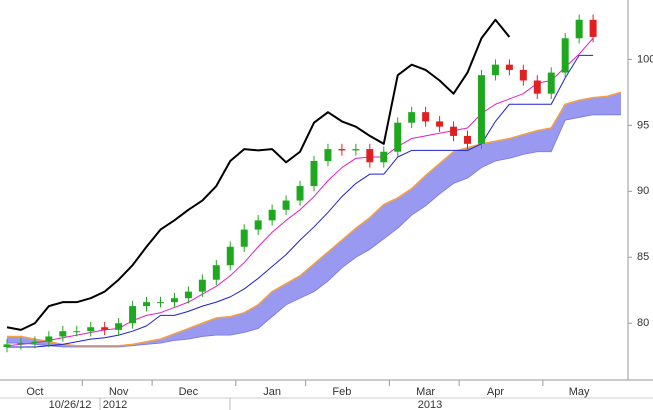  What do you see at coordinates (645, 59) in the screenshot?
I see `y-tick-label: 100` at bounding box center [645, 59].